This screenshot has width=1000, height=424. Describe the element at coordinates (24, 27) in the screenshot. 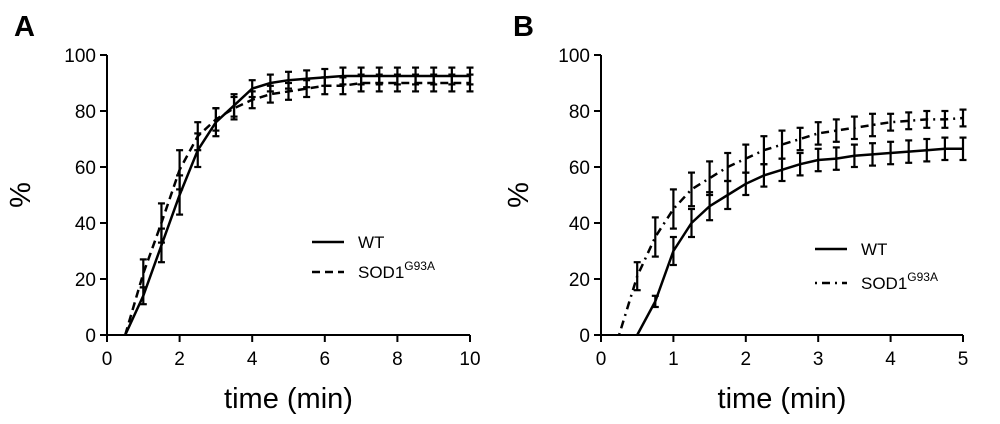

I see `panel-a-label: A` at that location.